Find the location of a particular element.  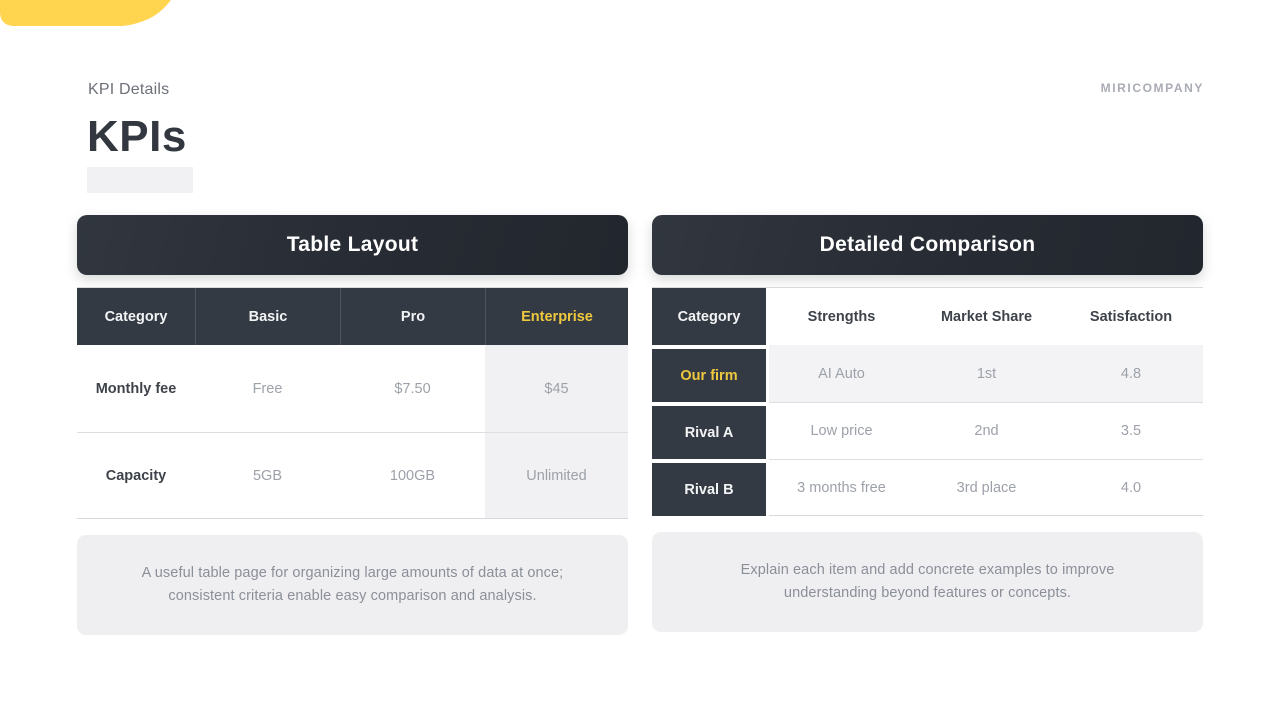

comparison-header-category: Category is located at coordinates (710, 316).